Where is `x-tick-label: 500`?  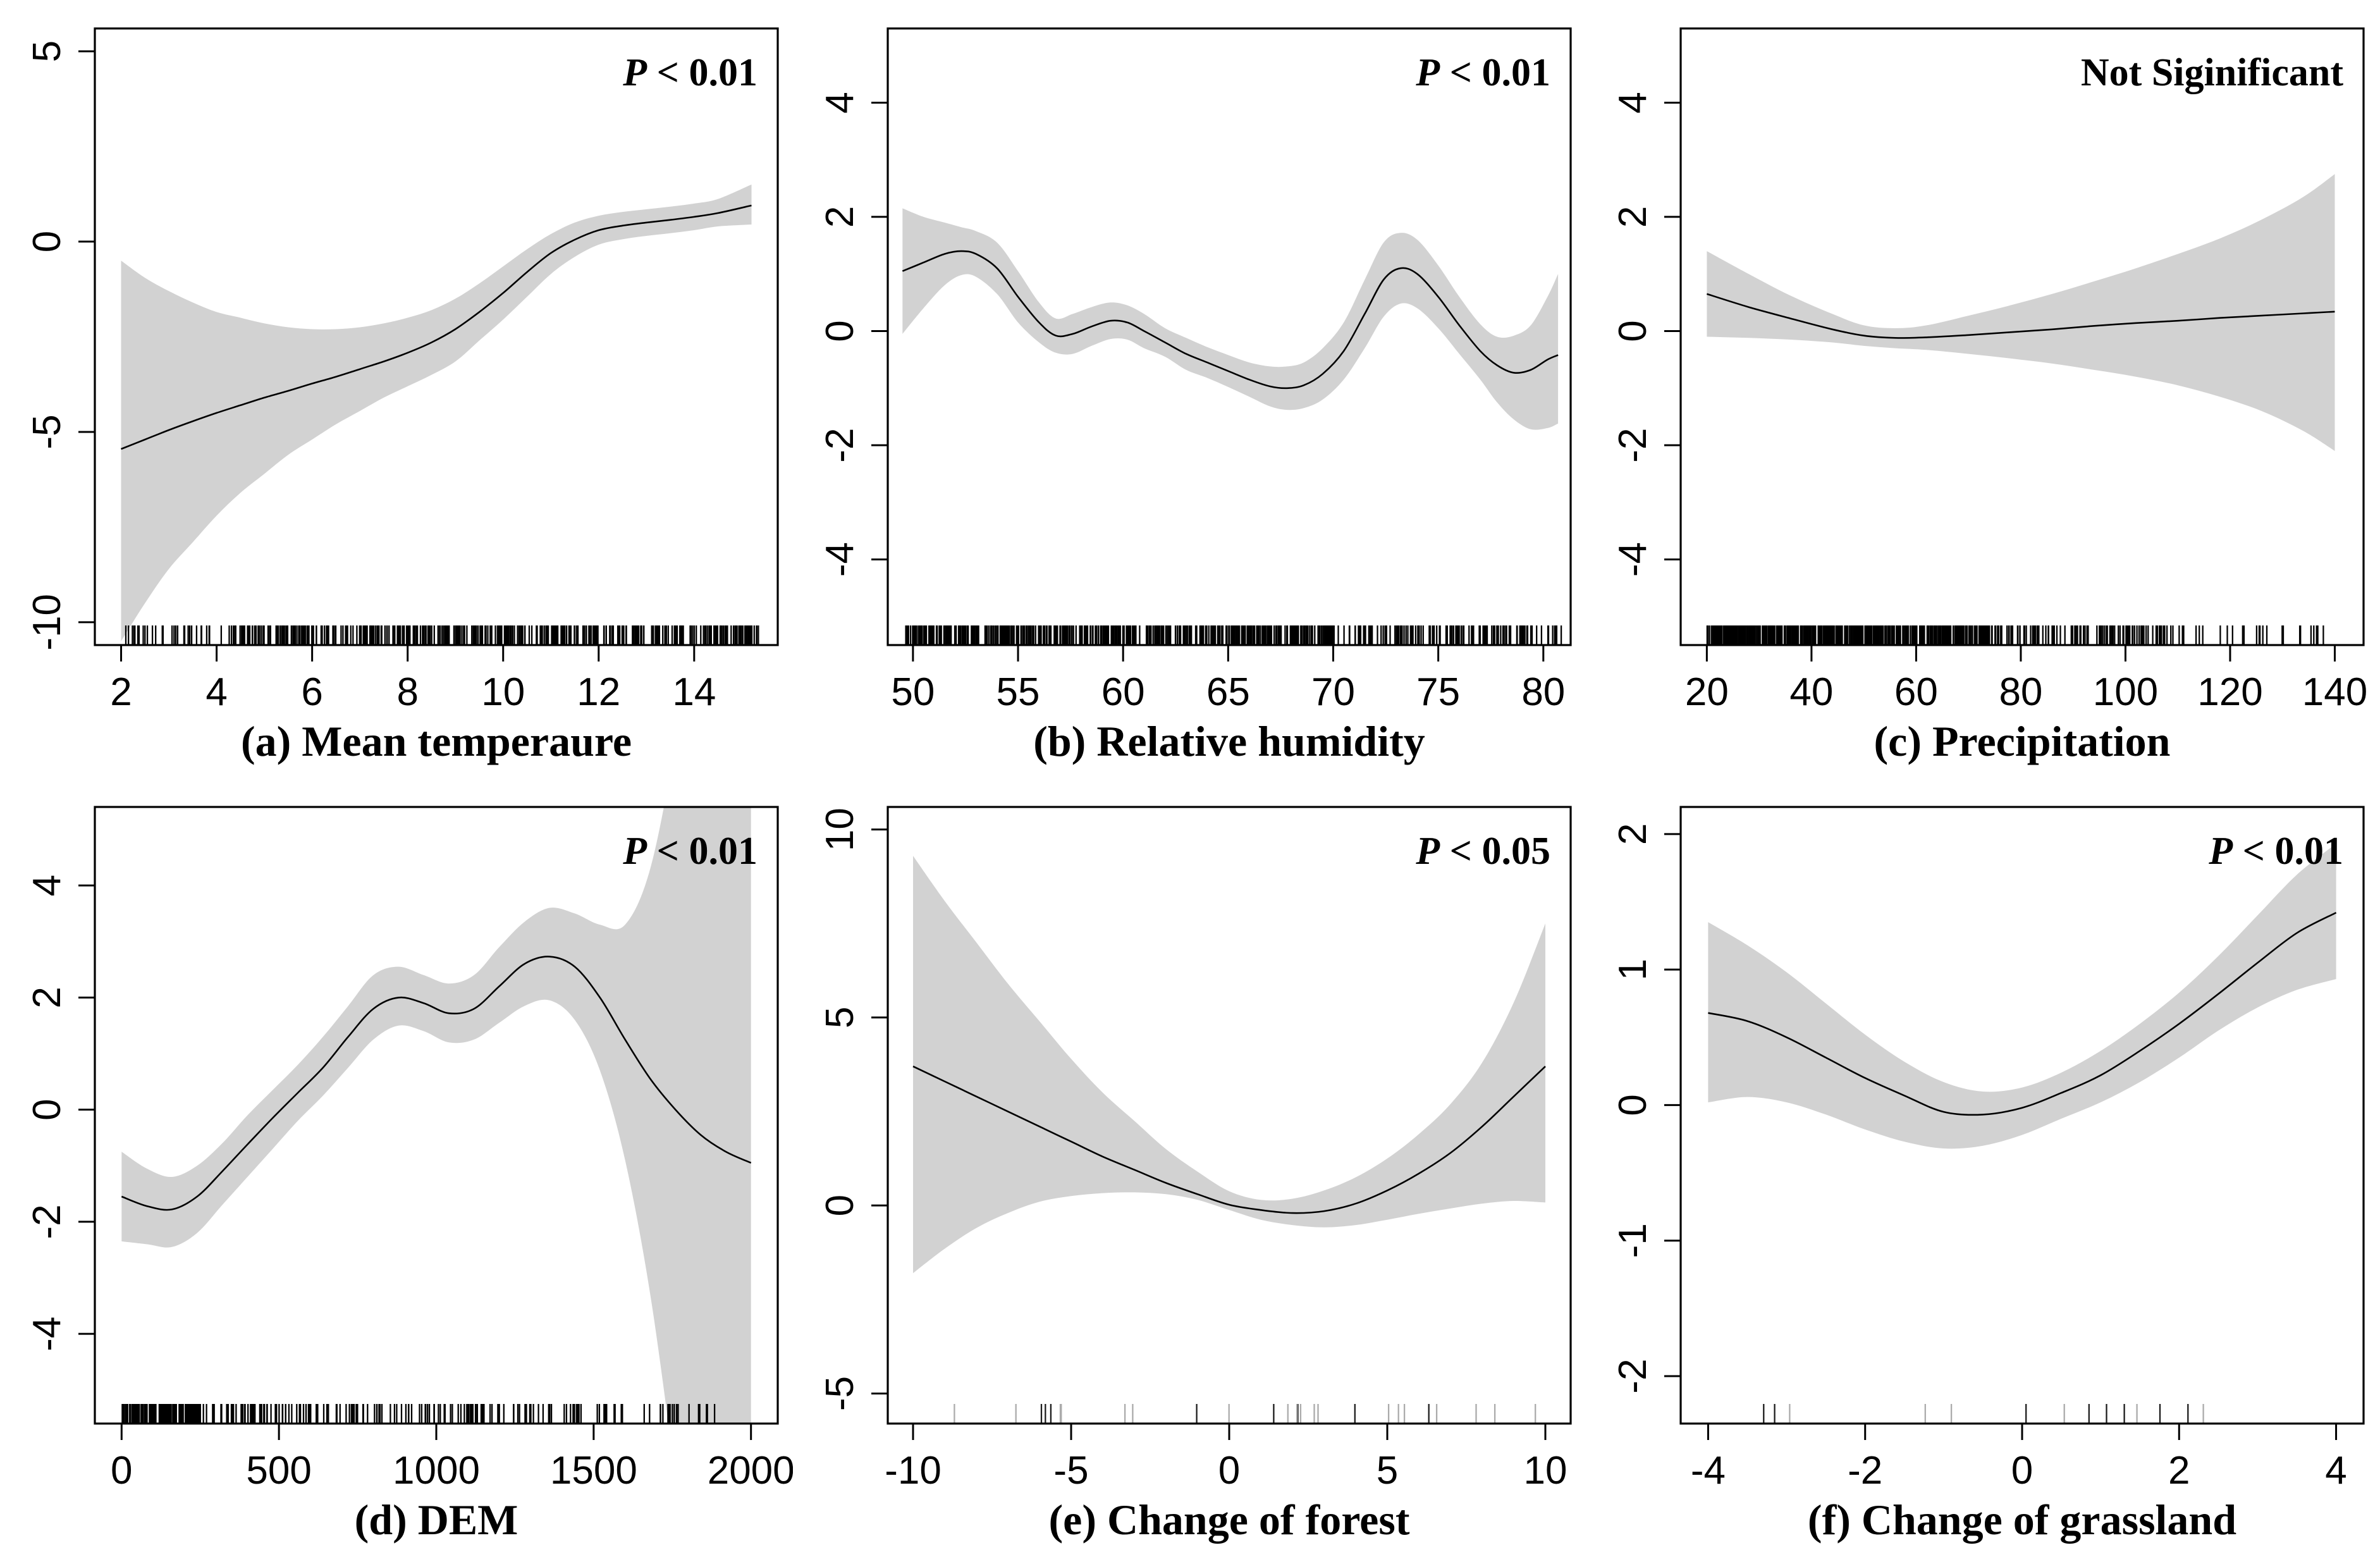 x-tick-label: 500 is located at coordinates (278, 1470).